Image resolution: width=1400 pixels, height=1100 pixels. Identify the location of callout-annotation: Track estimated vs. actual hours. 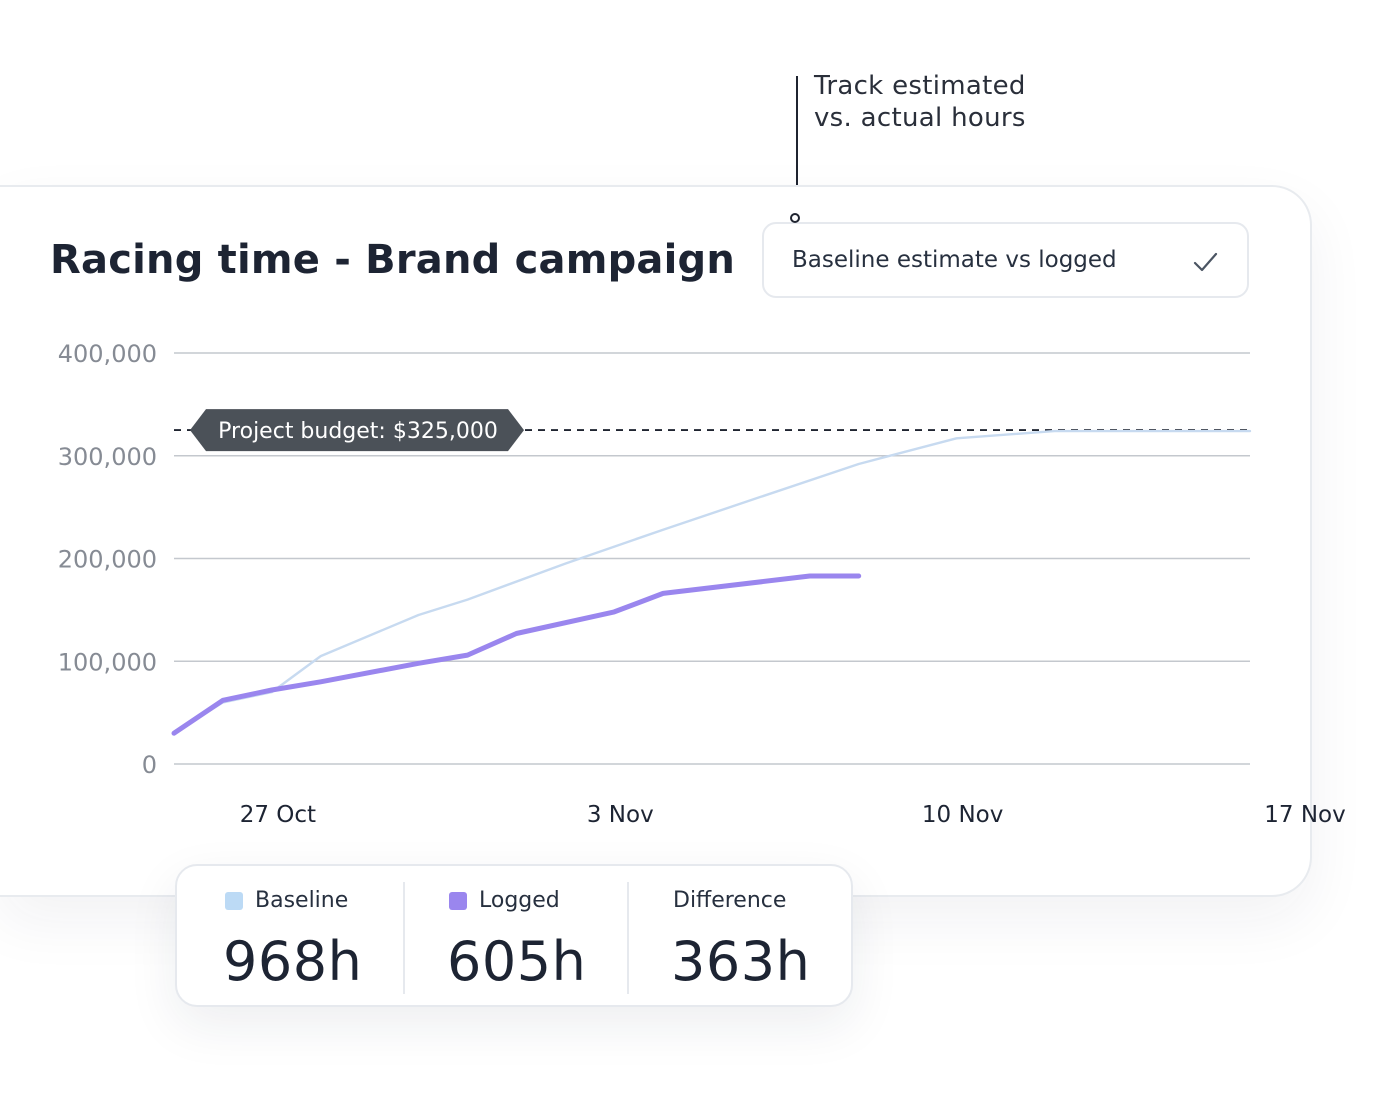
(974, 102).